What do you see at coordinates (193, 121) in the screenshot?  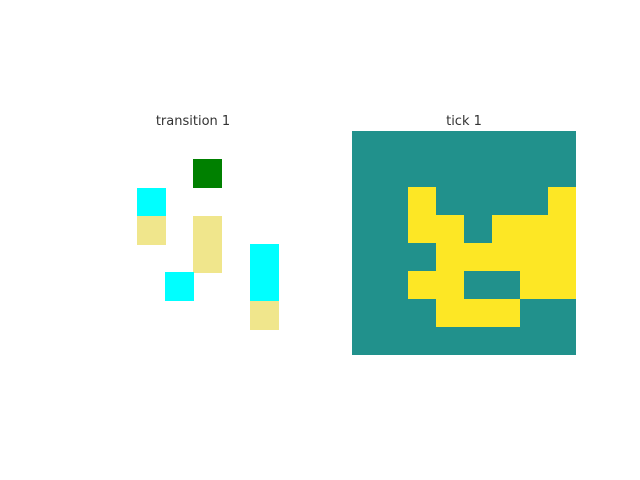 I see `transition-panel-title: transition 1` at bounding box center [193, 121].